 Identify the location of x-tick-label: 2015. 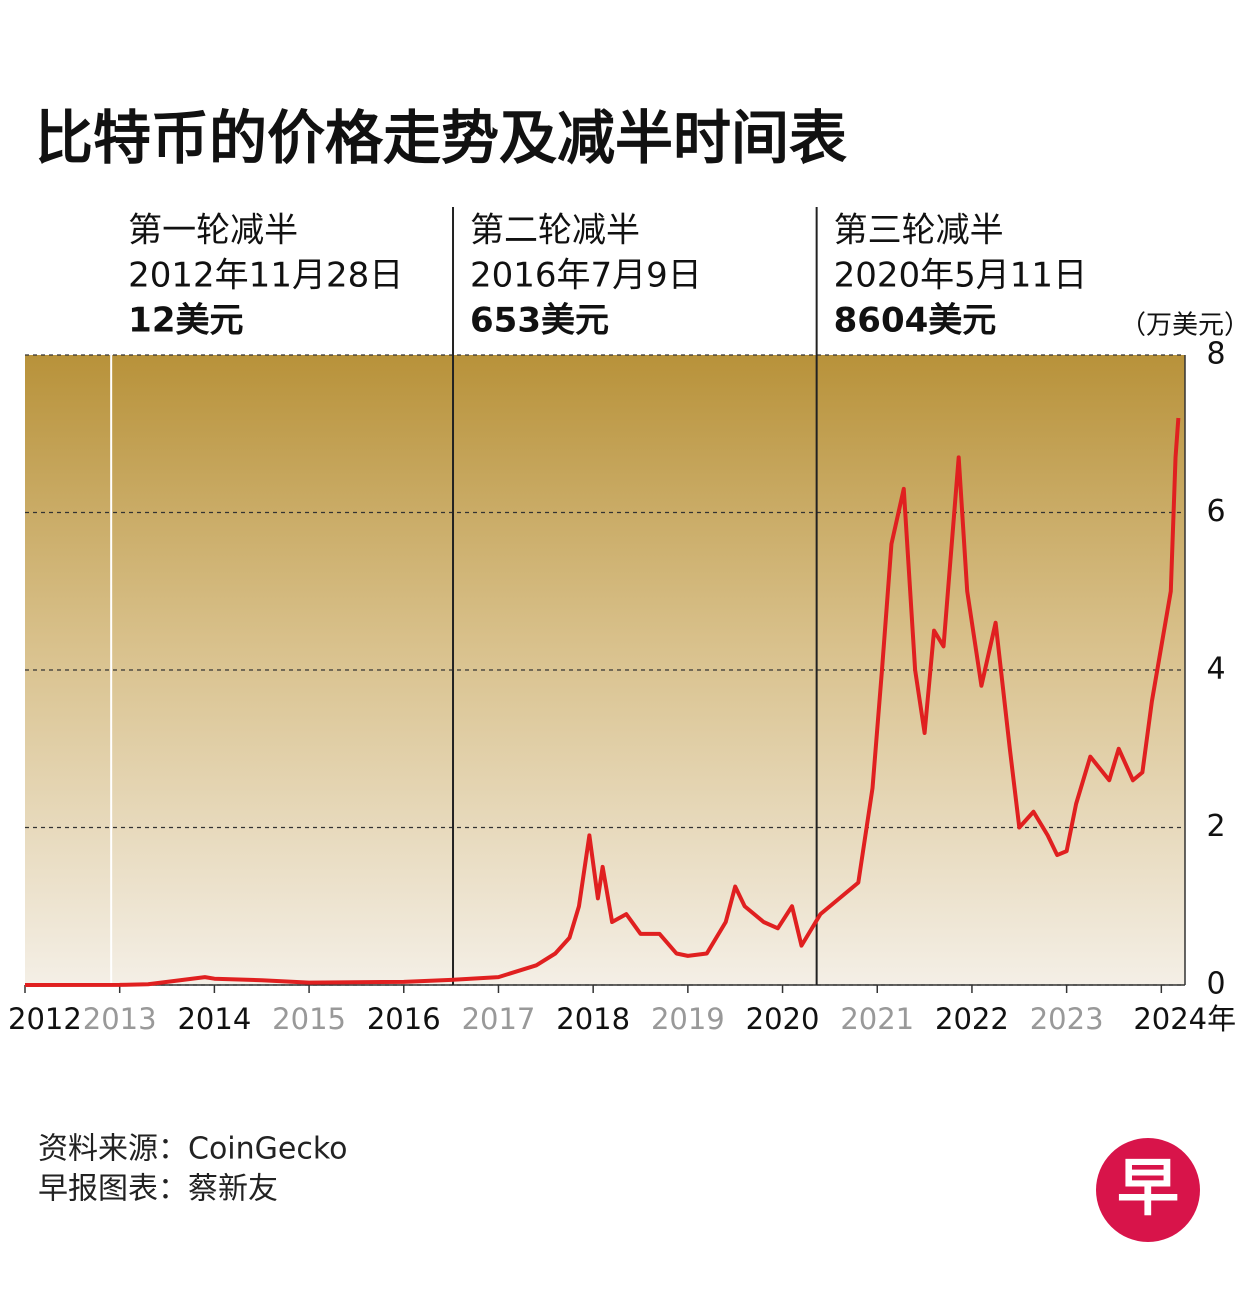
(309, 1019).